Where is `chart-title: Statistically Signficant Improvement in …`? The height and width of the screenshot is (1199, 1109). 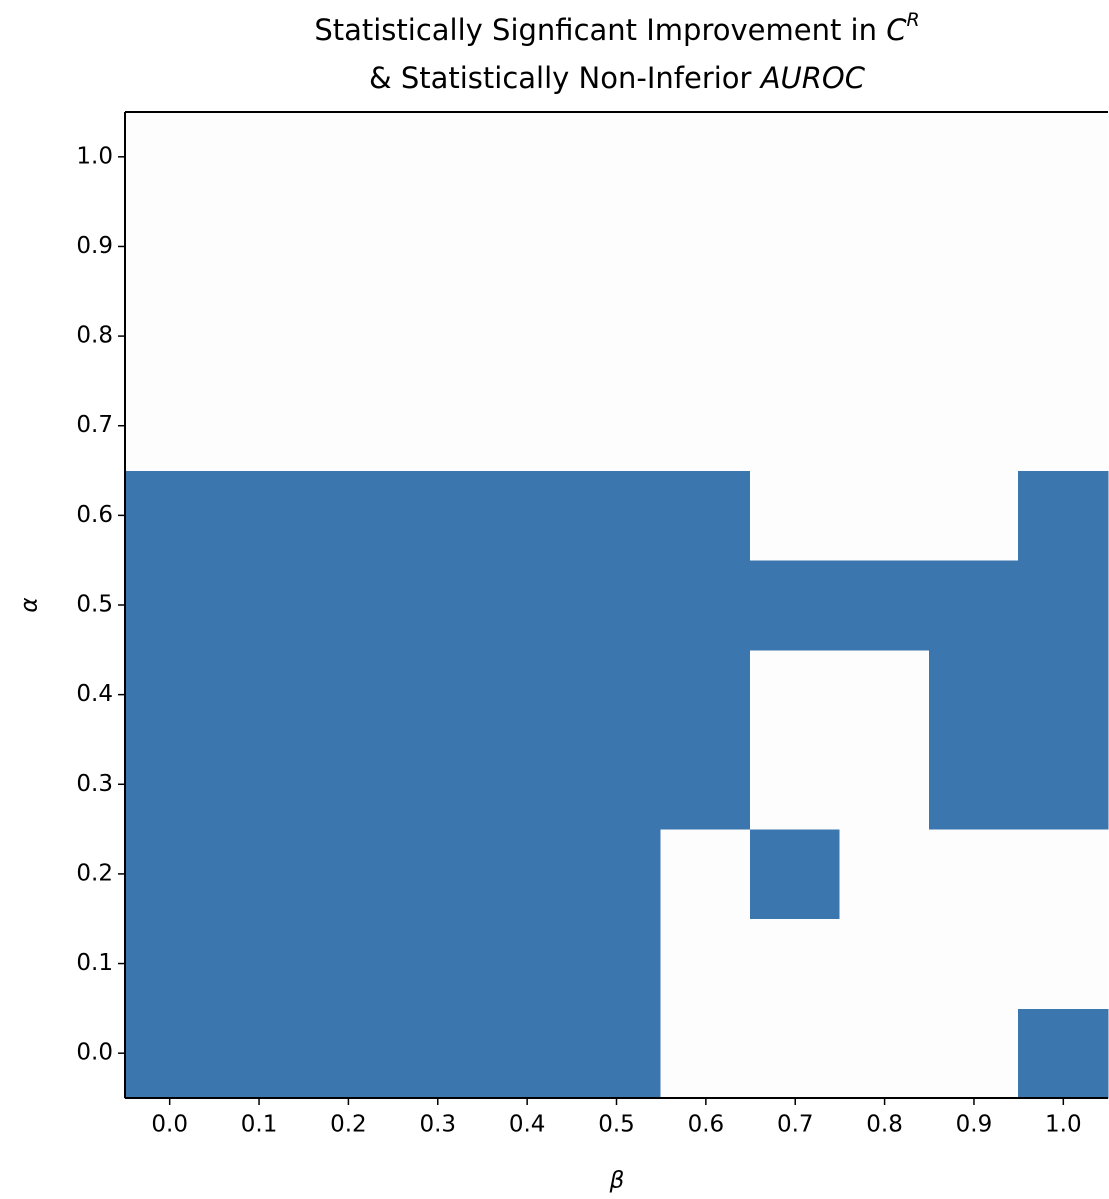 chart-title: Statistically Signficant Improvement in … is located at coordinates (616, 28).